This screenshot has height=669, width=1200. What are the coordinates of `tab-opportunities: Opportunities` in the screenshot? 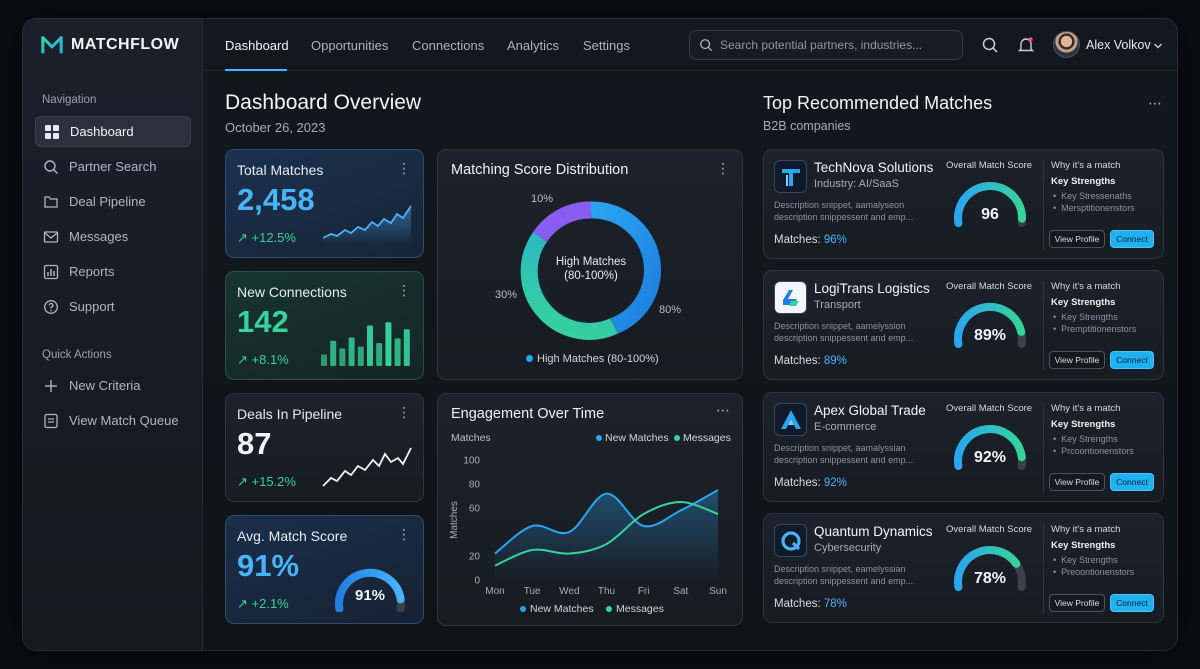 It's located at (350, 45).